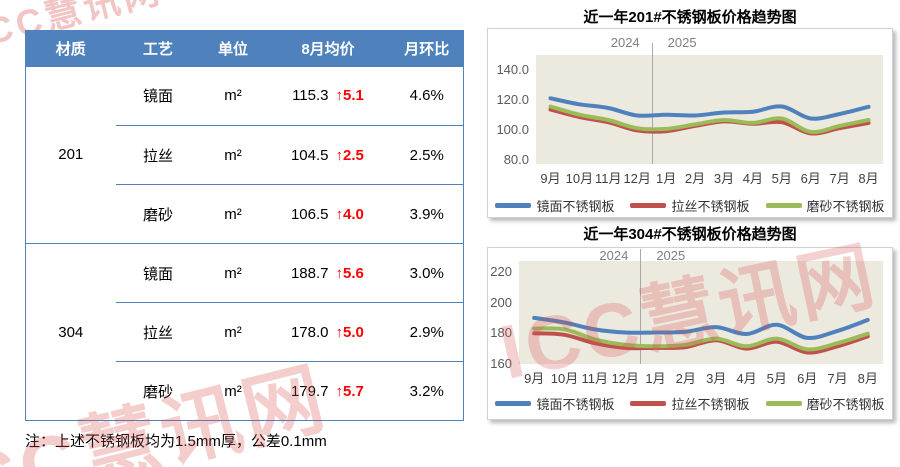 This screenshot has height=467, width=900. I want to click on plot-area, so click(709, 109).